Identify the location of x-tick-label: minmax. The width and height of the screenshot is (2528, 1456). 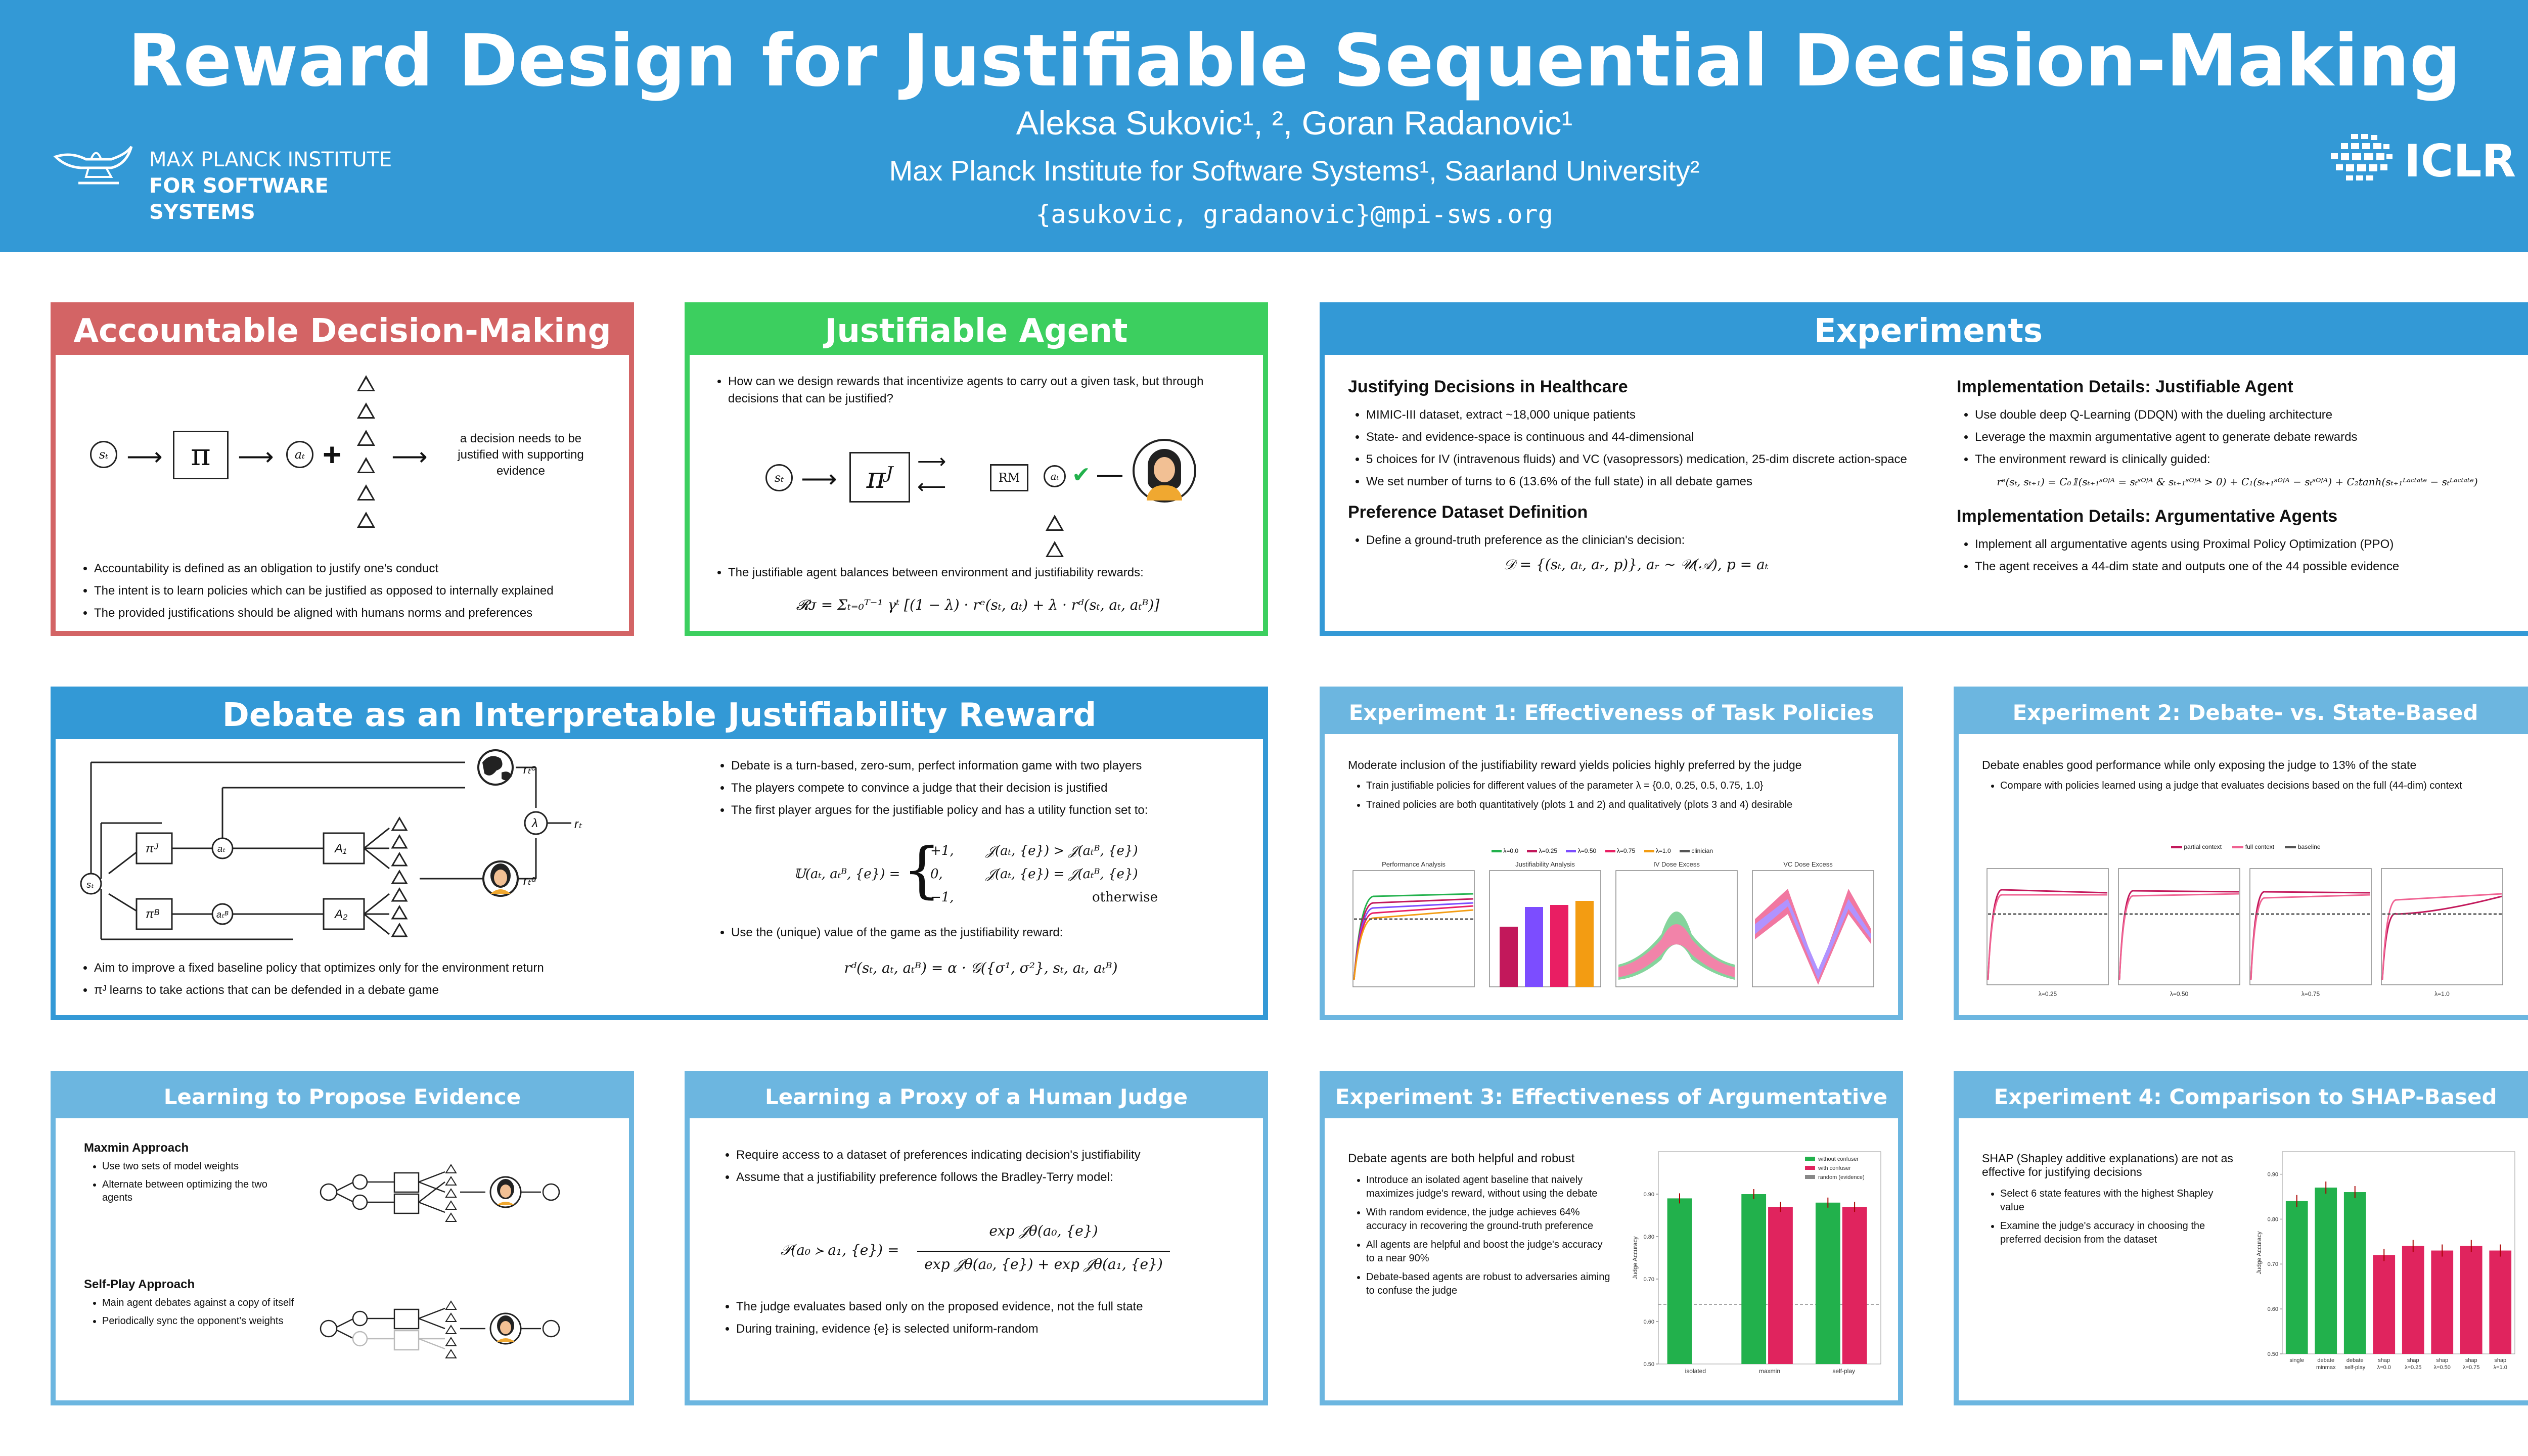
(2326, 1367).